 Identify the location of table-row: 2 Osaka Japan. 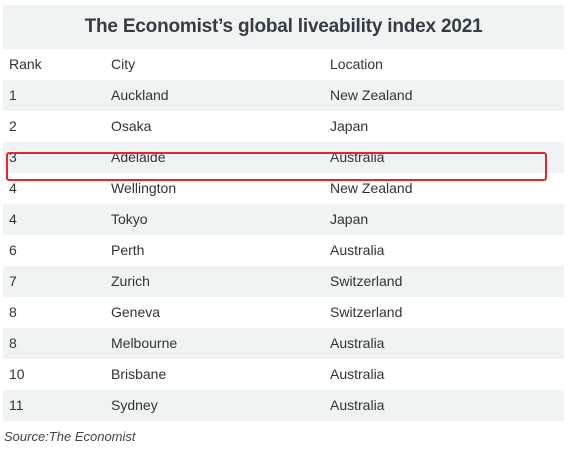
(283, 126).